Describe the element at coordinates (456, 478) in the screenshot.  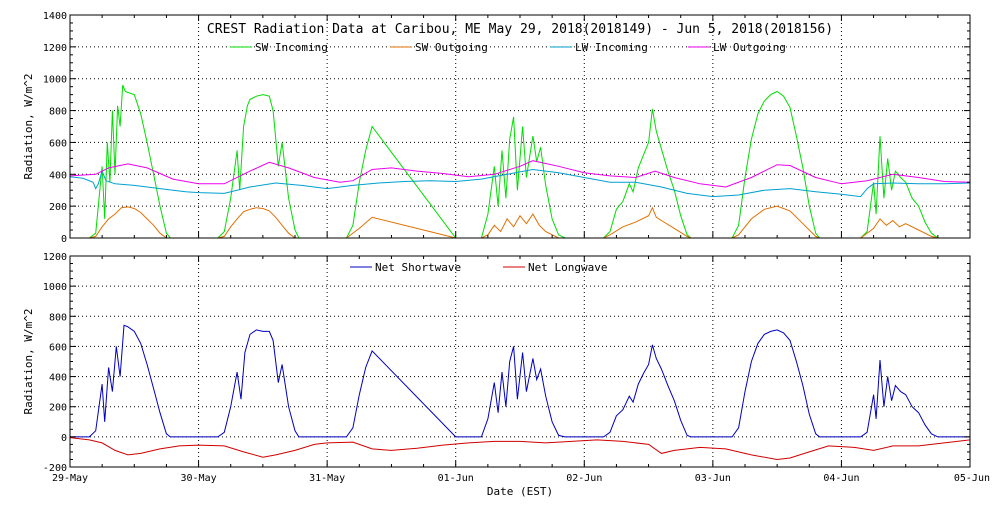
I see `x-tick-label: 01-Jun` at that location.